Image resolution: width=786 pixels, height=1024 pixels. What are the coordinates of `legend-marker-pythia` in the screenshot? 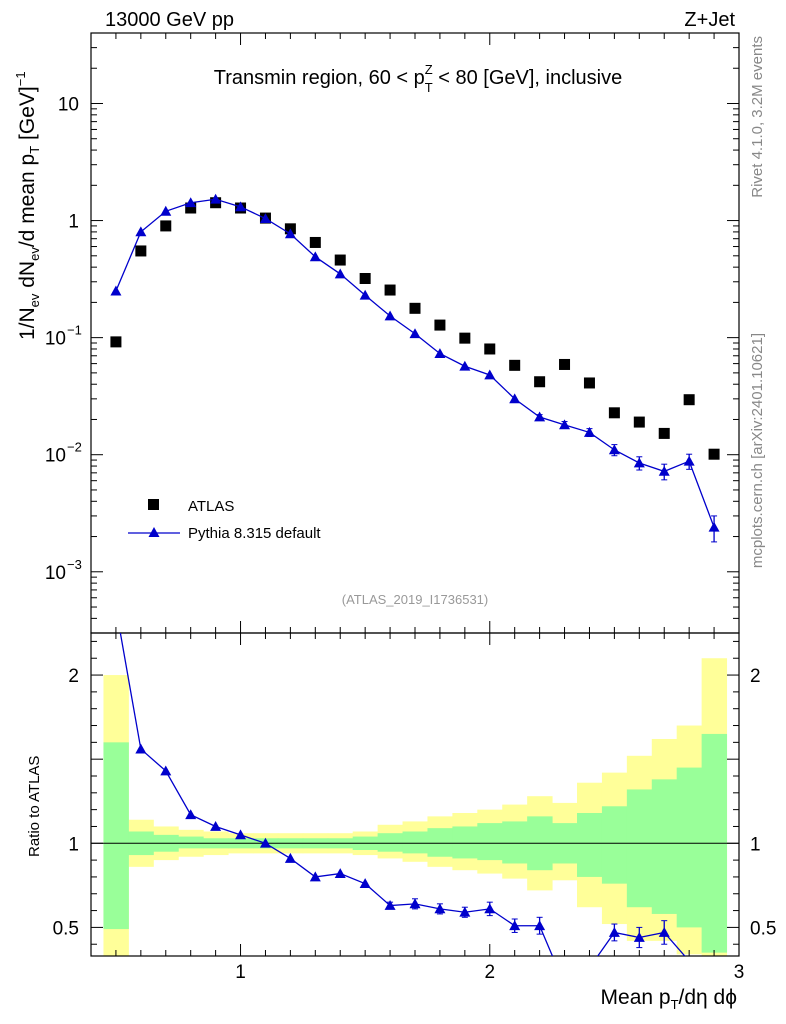 It's located at (154, 532).